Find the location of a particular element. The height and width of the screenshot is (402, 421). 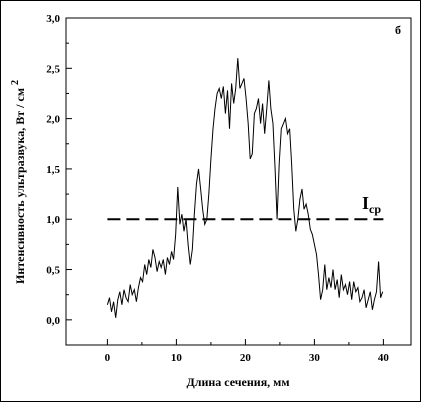

x-tick-label: 40 is located at coordinates (384, 358).